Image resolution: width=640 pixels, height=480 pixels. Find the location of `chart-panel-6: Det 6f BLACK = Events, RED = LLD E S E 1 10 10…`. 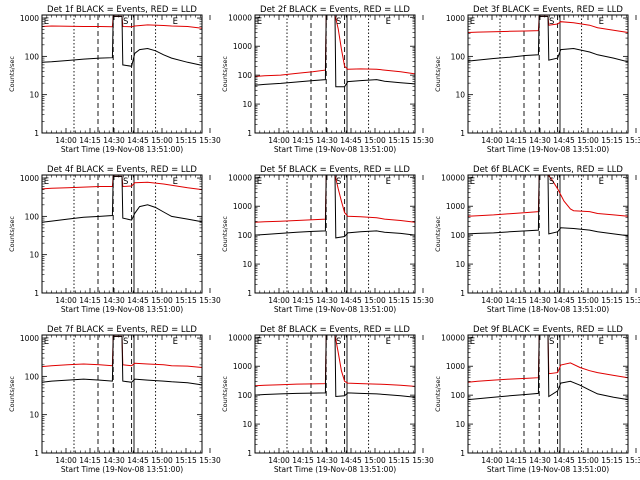

chart-panel-6: Det 6f BLACK = Events, RED = LLD E S E 1 10 10… is located at coordinates (537, 239).